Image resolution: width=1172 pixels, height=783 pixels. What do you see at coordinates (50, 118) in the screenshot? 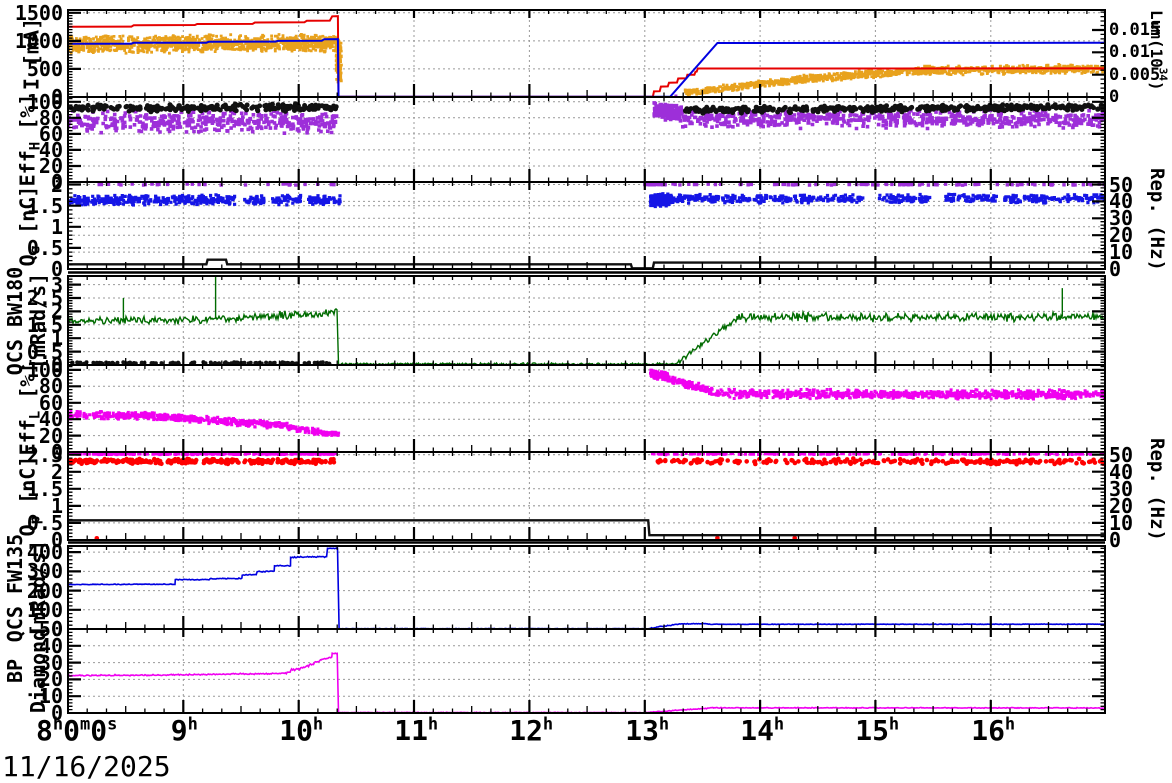
I see `y-tick-label: 80` at bounding box center [50, 118].